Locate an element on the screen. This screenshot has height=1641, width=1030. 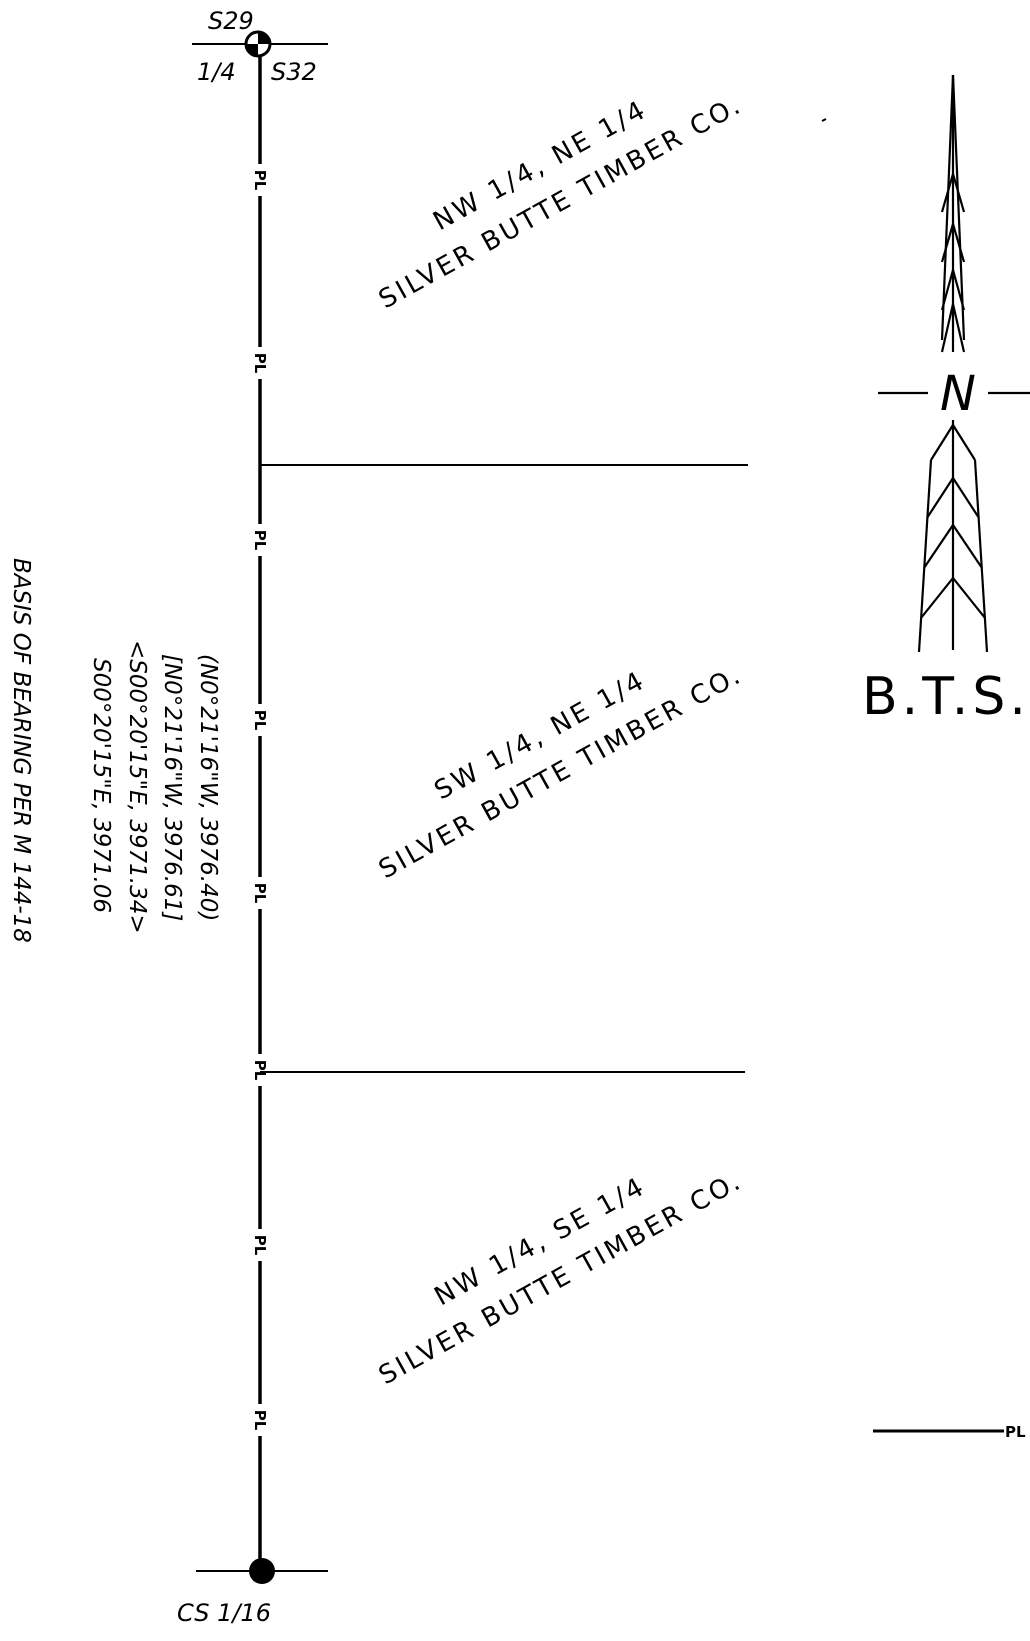
north-arrow-icon is located at coordinates (954, 363).